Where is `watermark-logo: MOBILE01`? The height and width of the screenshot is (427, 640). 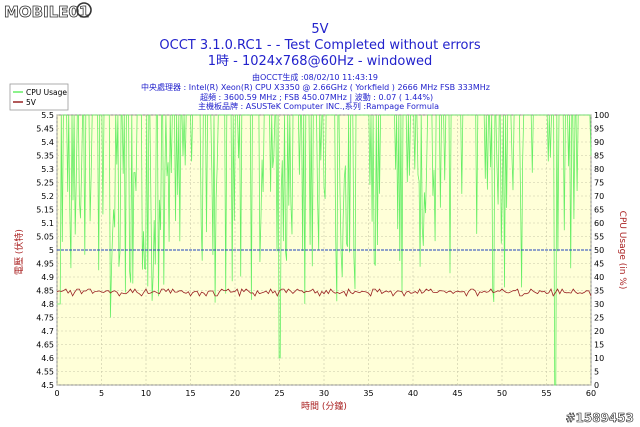
watermark-logo: MOBILE01 is located at coordinates (46, 12).